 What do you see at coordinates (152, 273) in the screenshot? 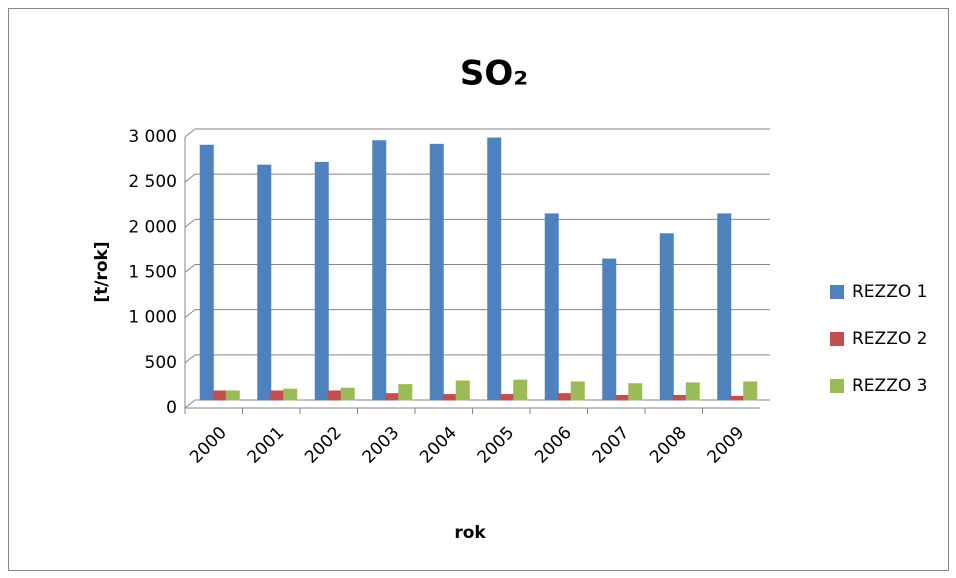
I see `y-tick-label: 1 500` at bounding box center [152, 273].